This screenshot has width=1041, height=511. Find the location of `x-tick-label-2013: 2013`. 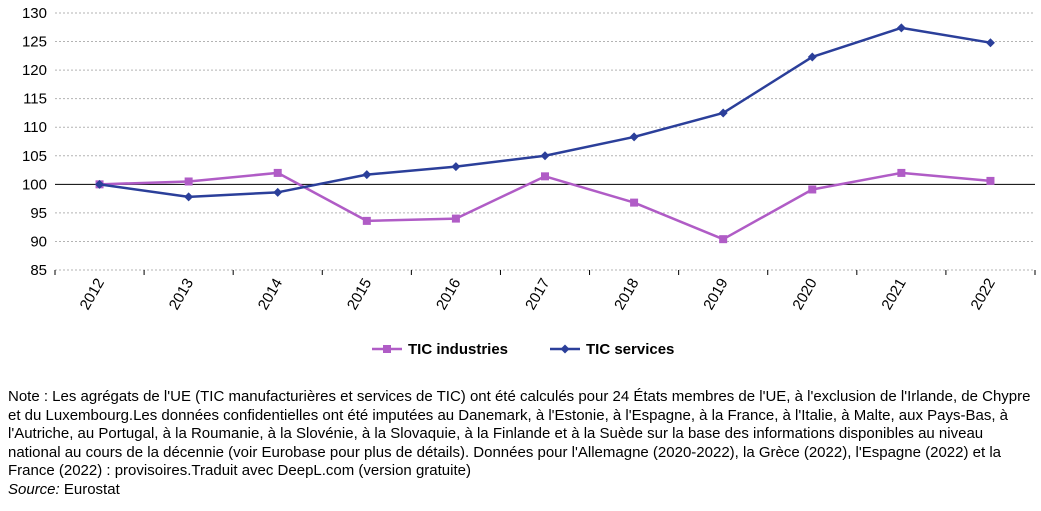

x-tick-label-2013: 2013 is located at coordinates (181, 294).